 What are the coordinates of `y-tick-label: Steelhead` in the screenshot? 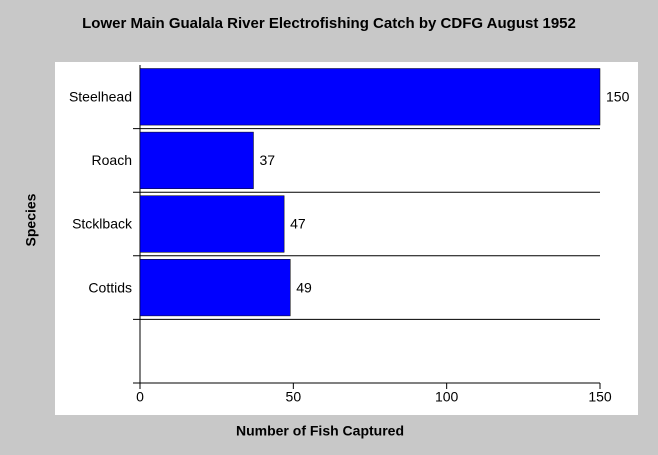 It's located at (100, 97).